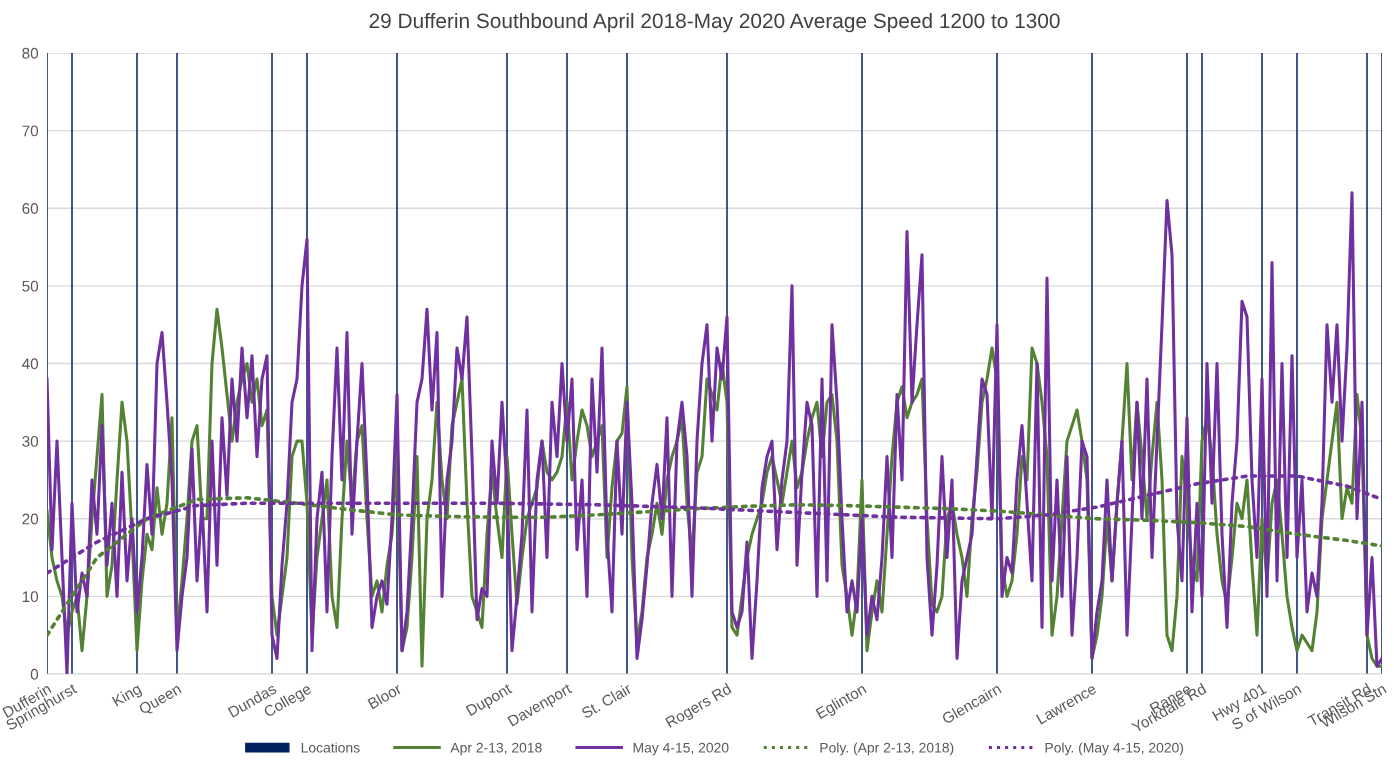 Image resolution: width=1394 pixels, height=772 pixels. What do you see at coordinates (681, 749) in the screenshot?
I see `legend-label: May 4-15, 2020` at bounding box center [681, 749].